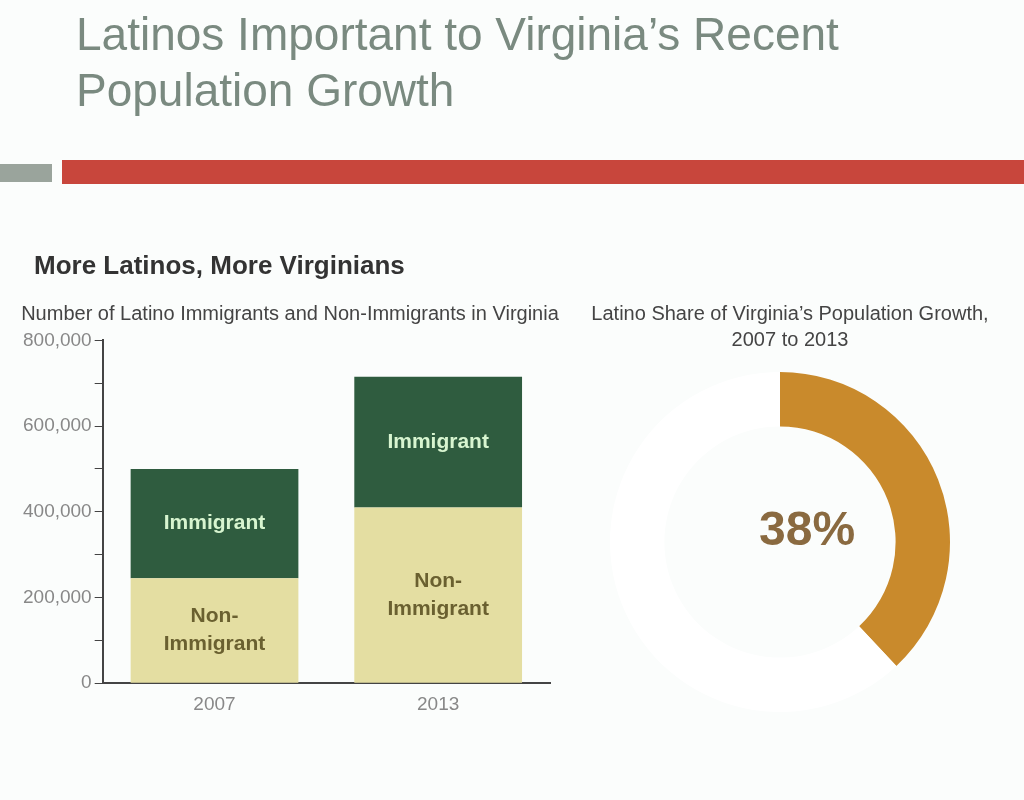 This screenshot has height=800, width=1024. I want to click on series-label: Non-Immigrant, so click(214, 629).